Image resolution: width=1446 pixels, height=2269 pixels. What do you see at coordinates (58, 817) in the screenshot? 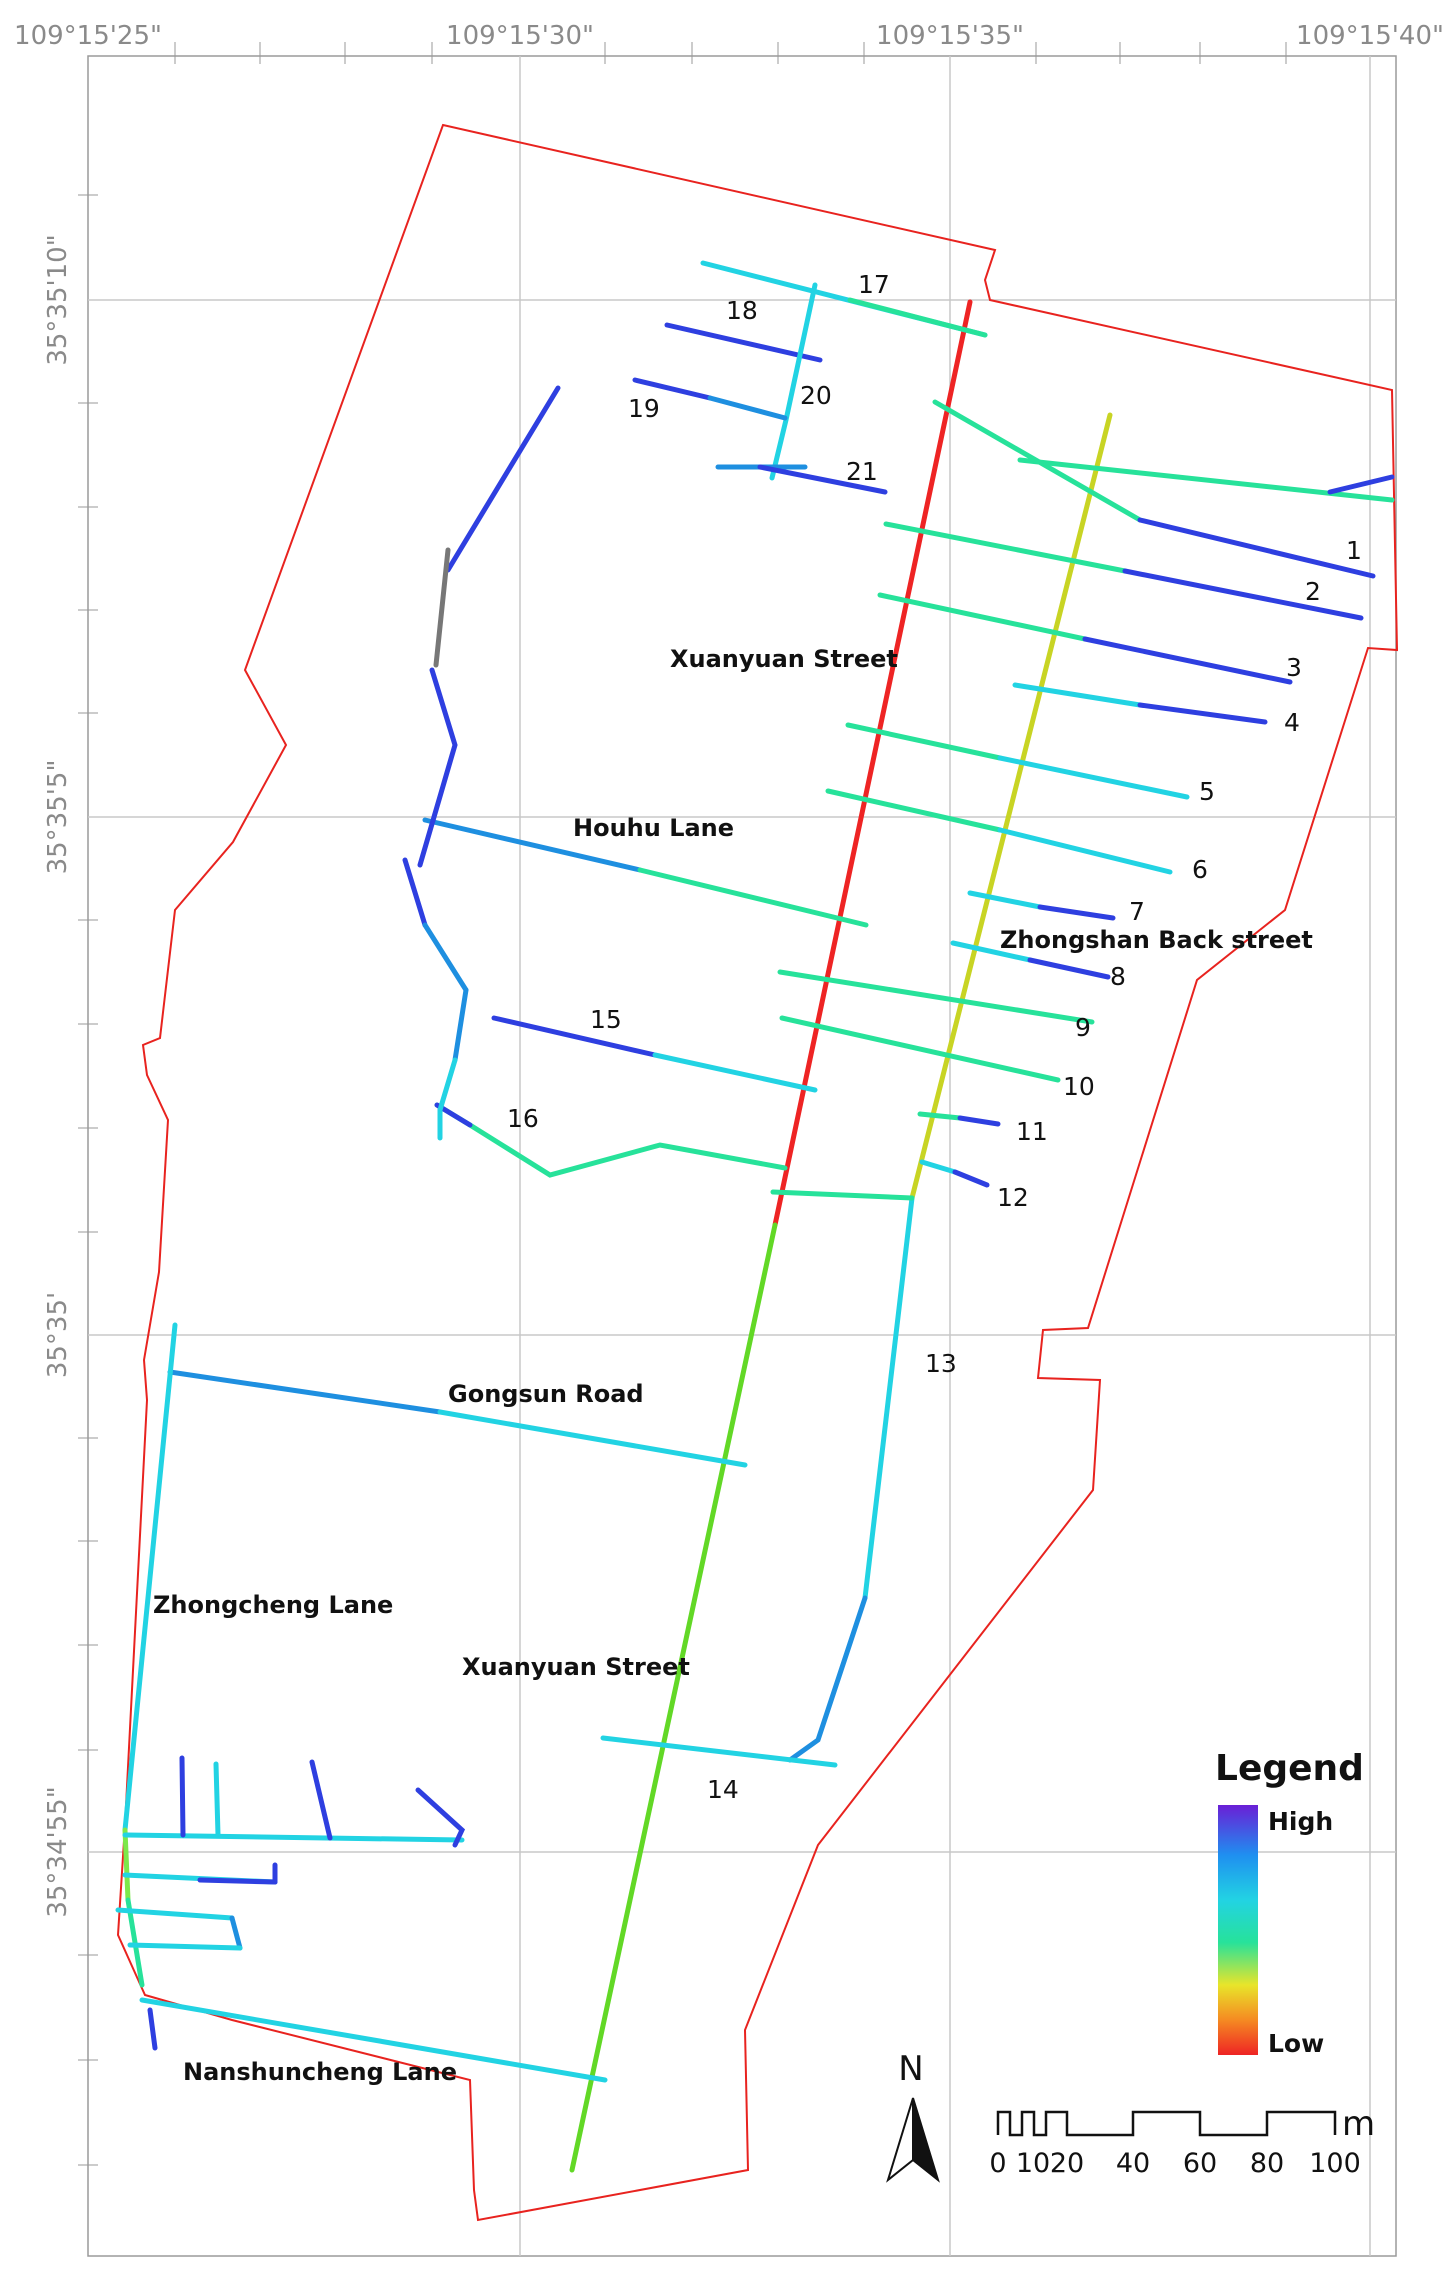
I see `lat-label-2: 35°35'5"` at bounding box center [58, 817].